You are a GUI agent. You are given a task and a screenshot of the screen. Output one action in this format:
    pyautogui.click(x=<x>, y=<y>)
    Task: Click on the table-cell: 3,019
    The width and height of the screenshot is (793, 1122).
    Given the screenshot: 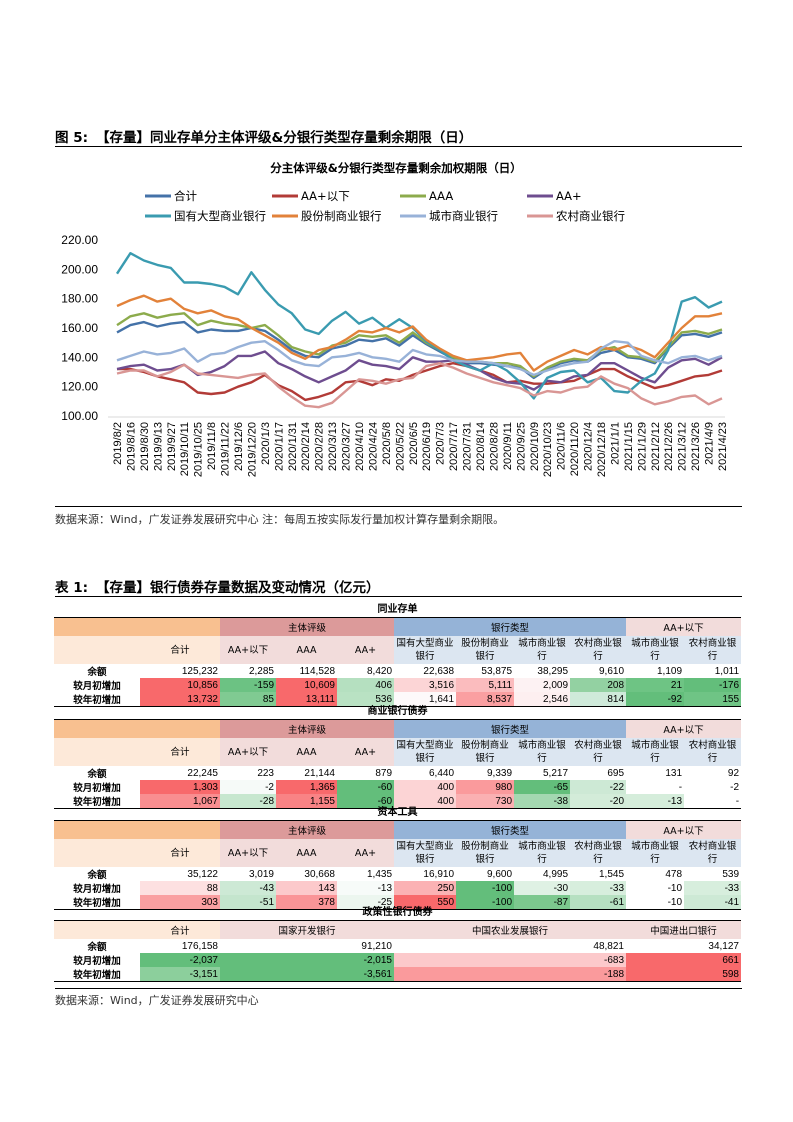 What is the action you would take?
    pyautogui.click(x=261, y=874)
    